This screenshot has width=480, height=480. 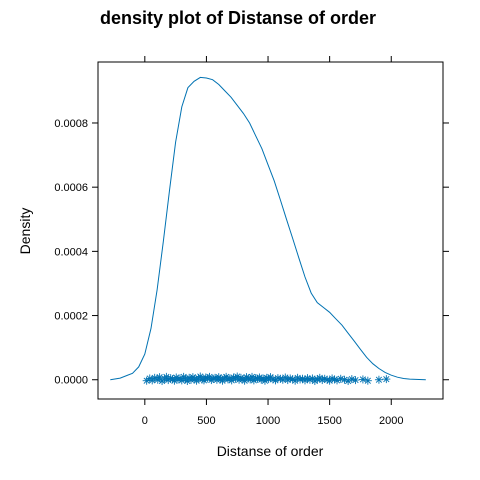 I want to click on y-tick-label: 0.0006, so click(x=71, y=188).